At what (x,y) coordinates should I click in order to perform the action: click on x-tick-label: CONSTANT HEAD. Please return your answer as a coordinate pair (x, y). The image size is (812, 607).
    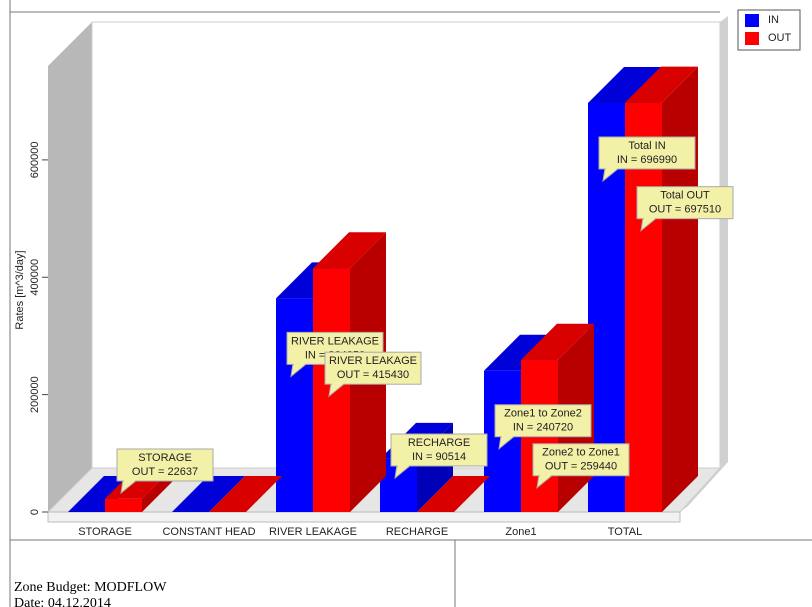
    Looking at the image, I should click on (208, 532).